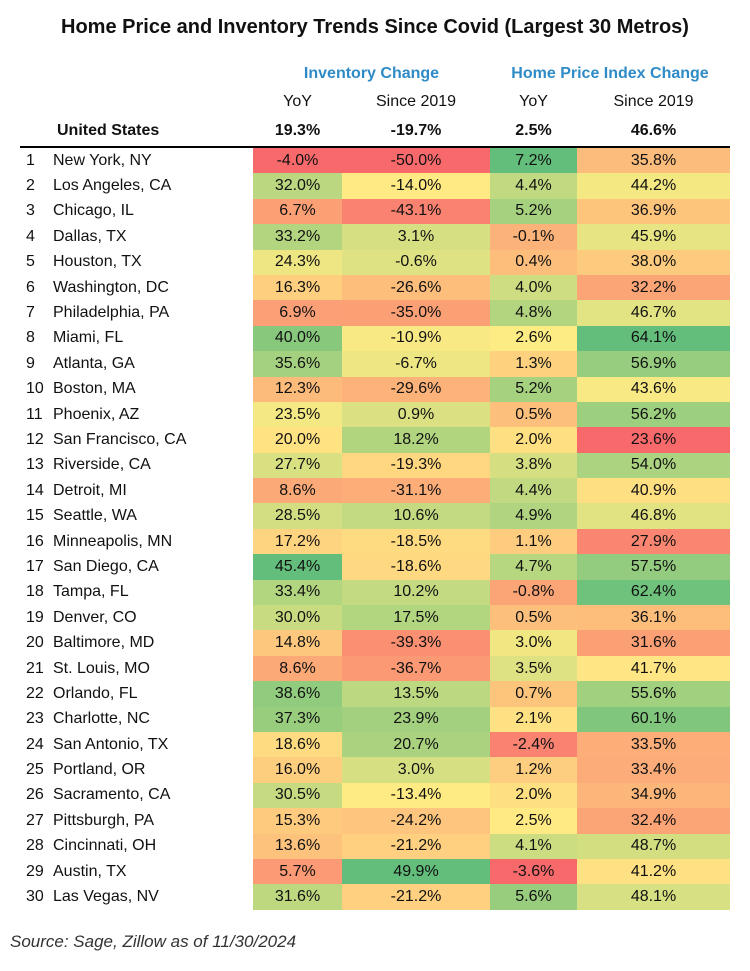  I want to click on value-cell: 31.6%, so click(653, 643).